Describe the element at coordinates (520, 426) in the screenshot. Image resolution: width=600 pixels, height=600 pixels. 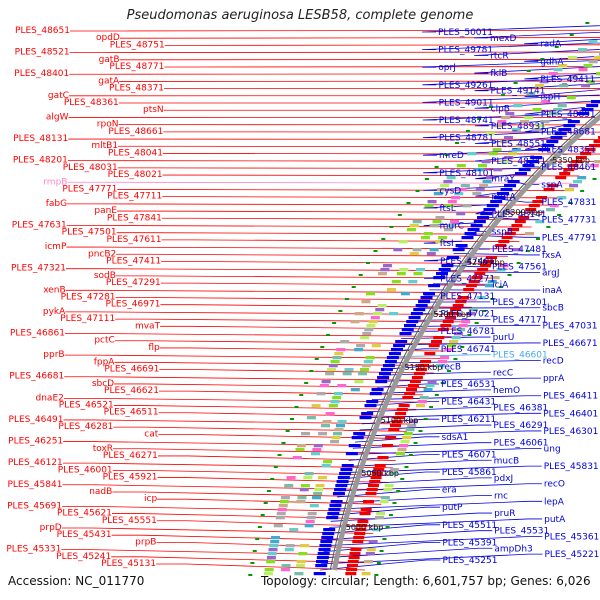
I see `gene-label-right: PLES_46291` at that location.